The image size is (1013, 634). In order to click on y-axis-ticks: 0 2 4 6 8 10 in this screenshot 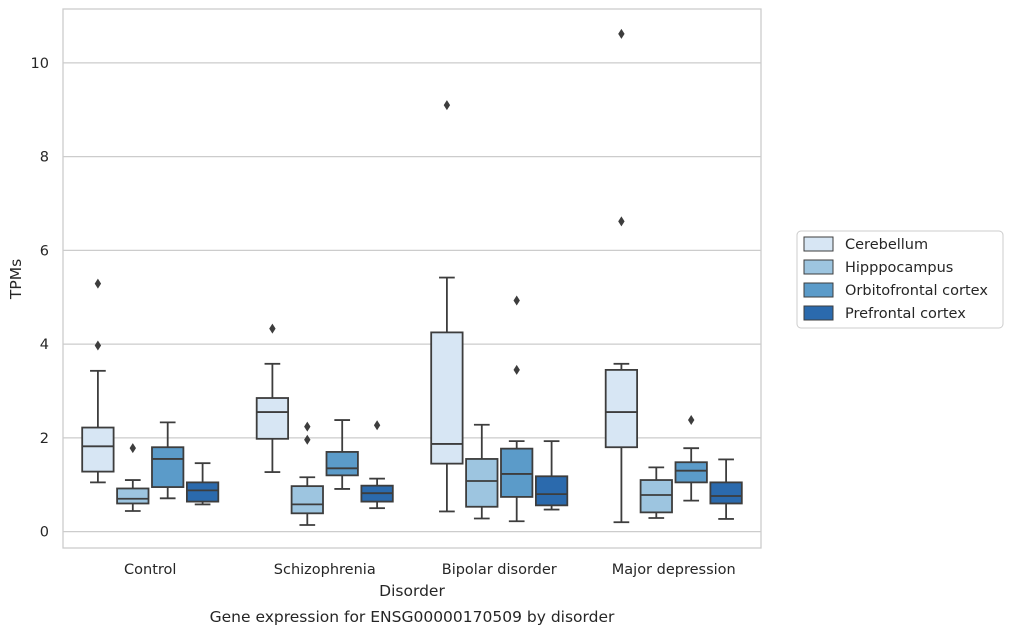, I will do `click(40, 298)`.